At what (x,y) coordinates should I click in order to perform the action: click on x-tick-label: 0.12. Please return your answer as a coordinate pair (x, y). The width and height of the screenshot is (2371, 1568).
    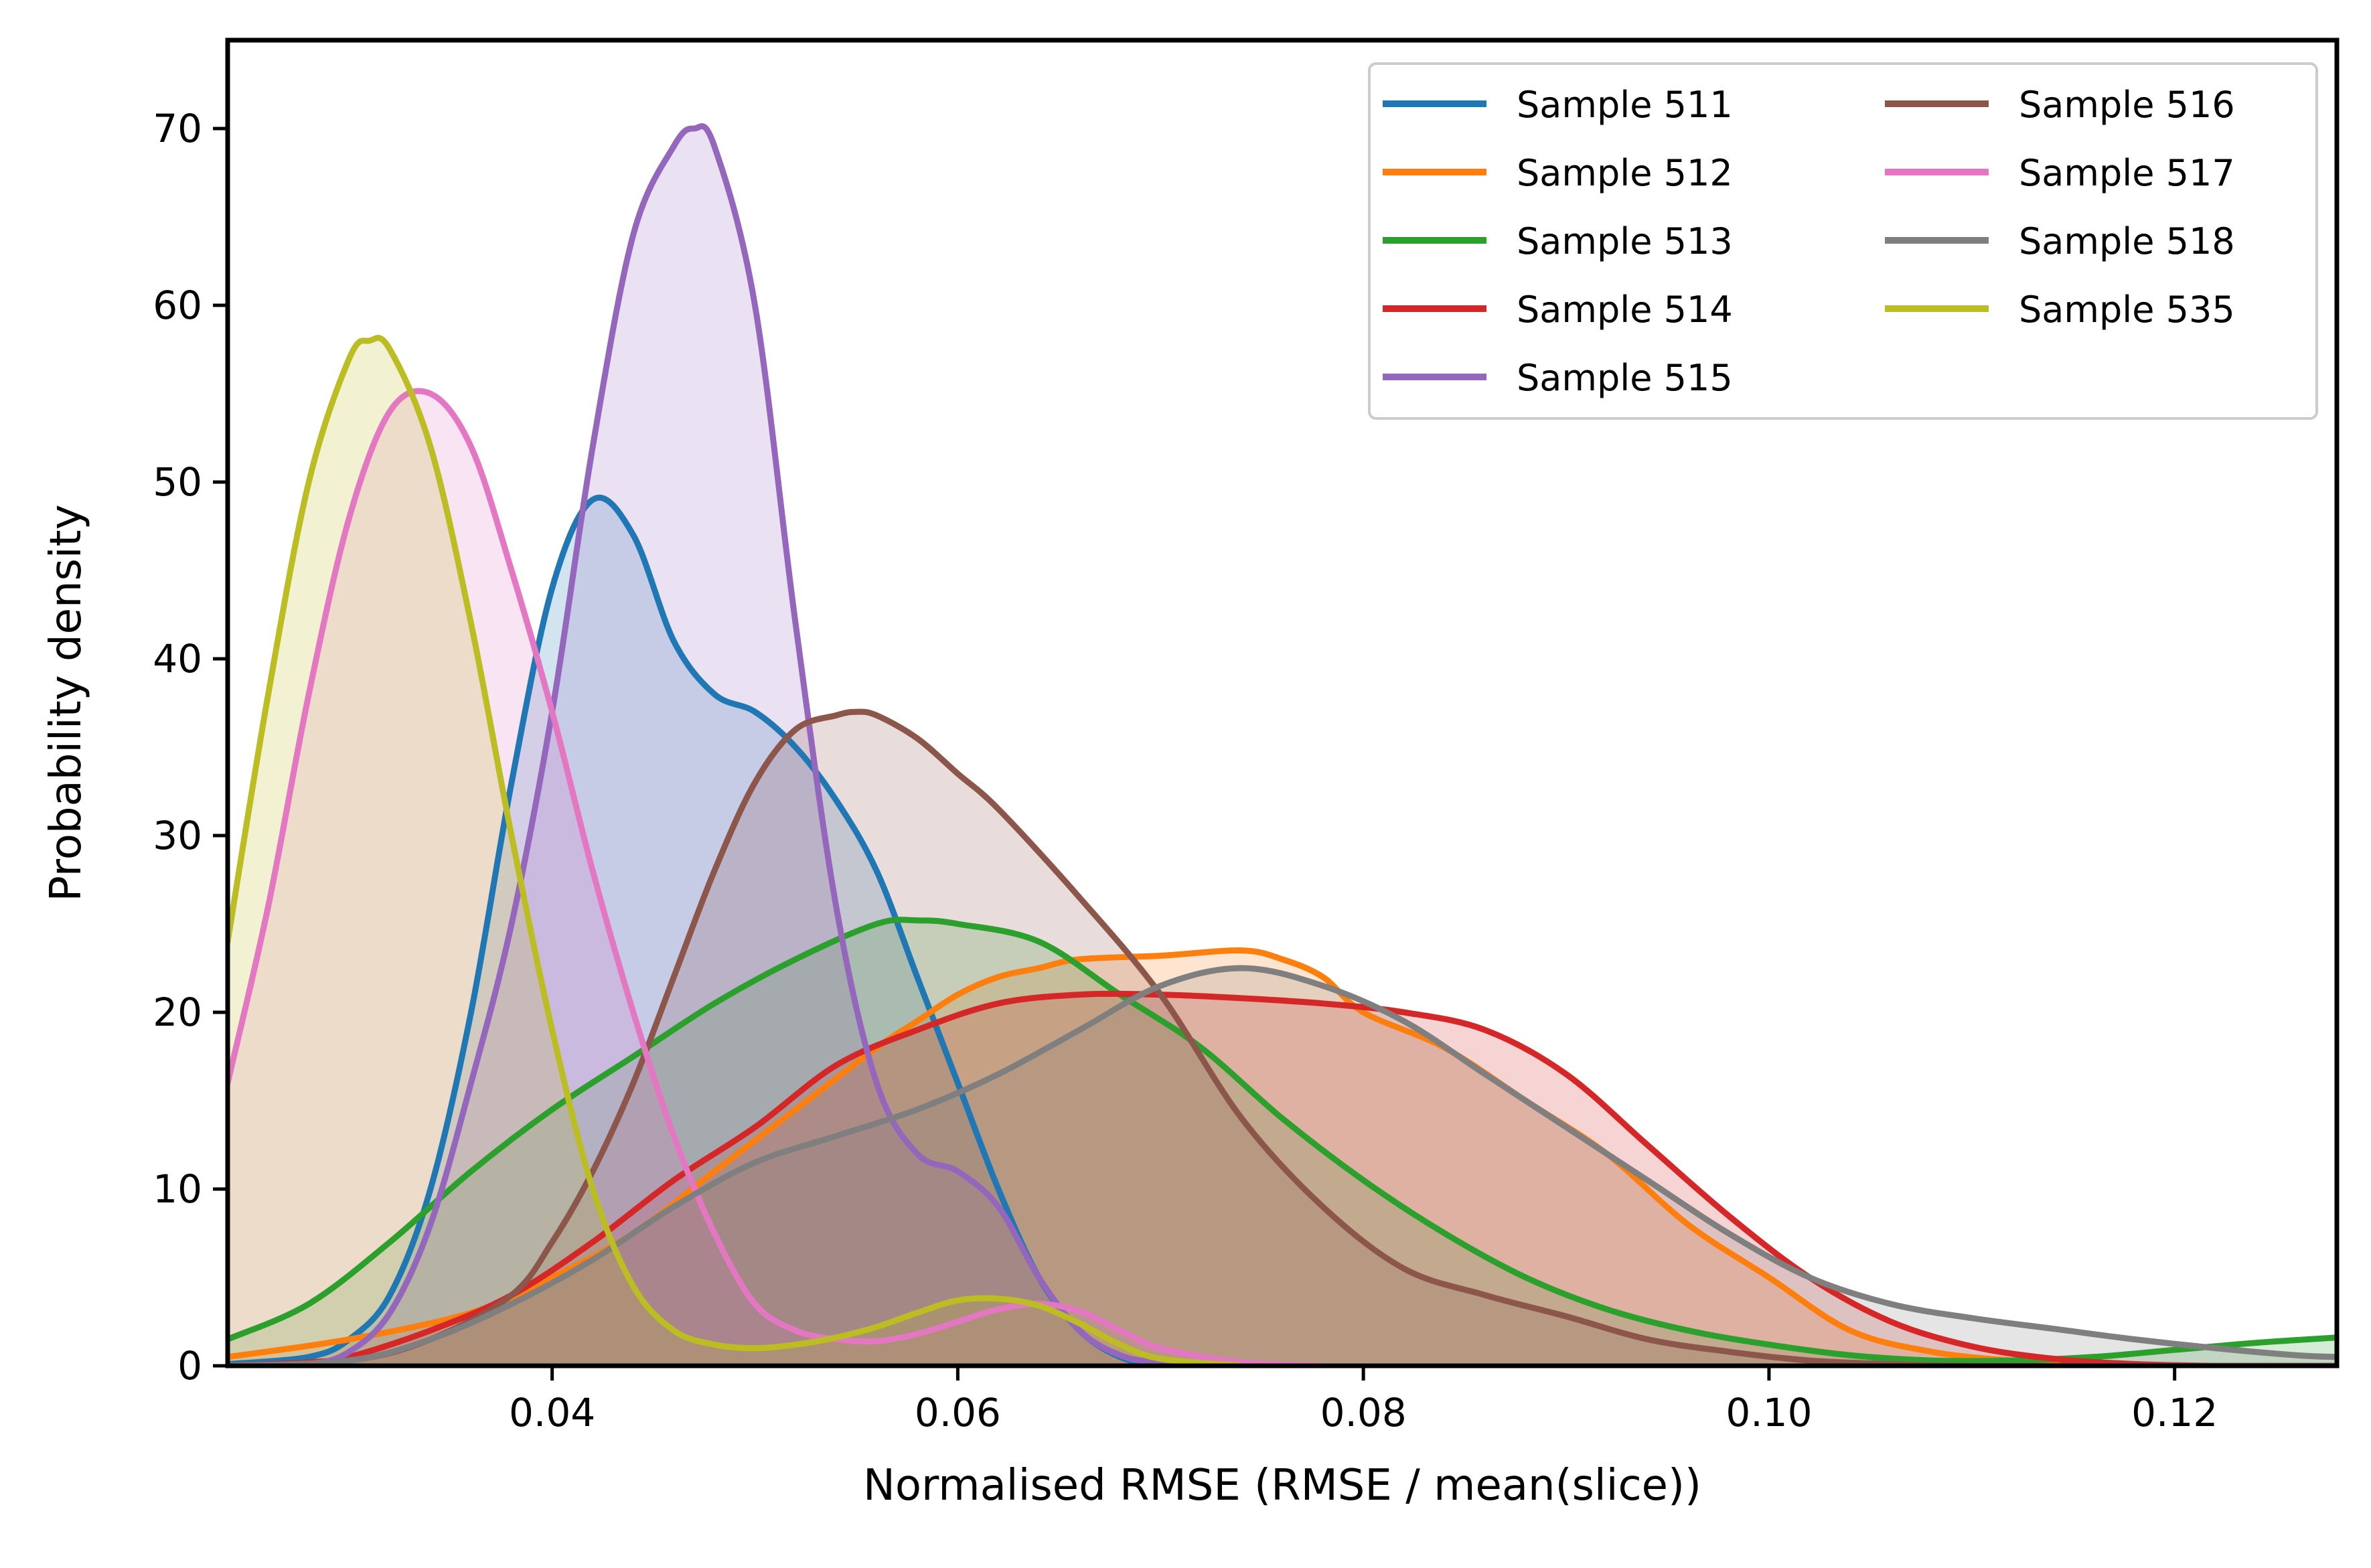
    Looking at the image, I should click on (2174, 1412).